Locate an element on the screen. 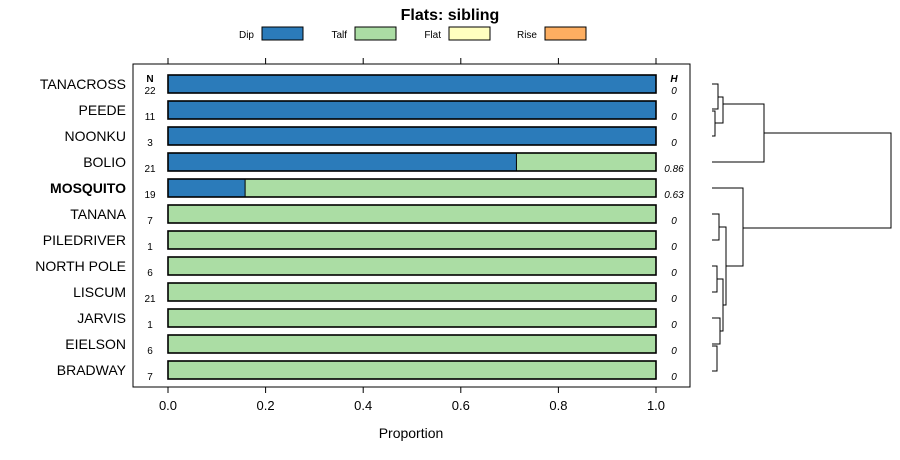 The image size is (900, 460). x-tick-label: 0.8 is located at coordinates (558, 405).